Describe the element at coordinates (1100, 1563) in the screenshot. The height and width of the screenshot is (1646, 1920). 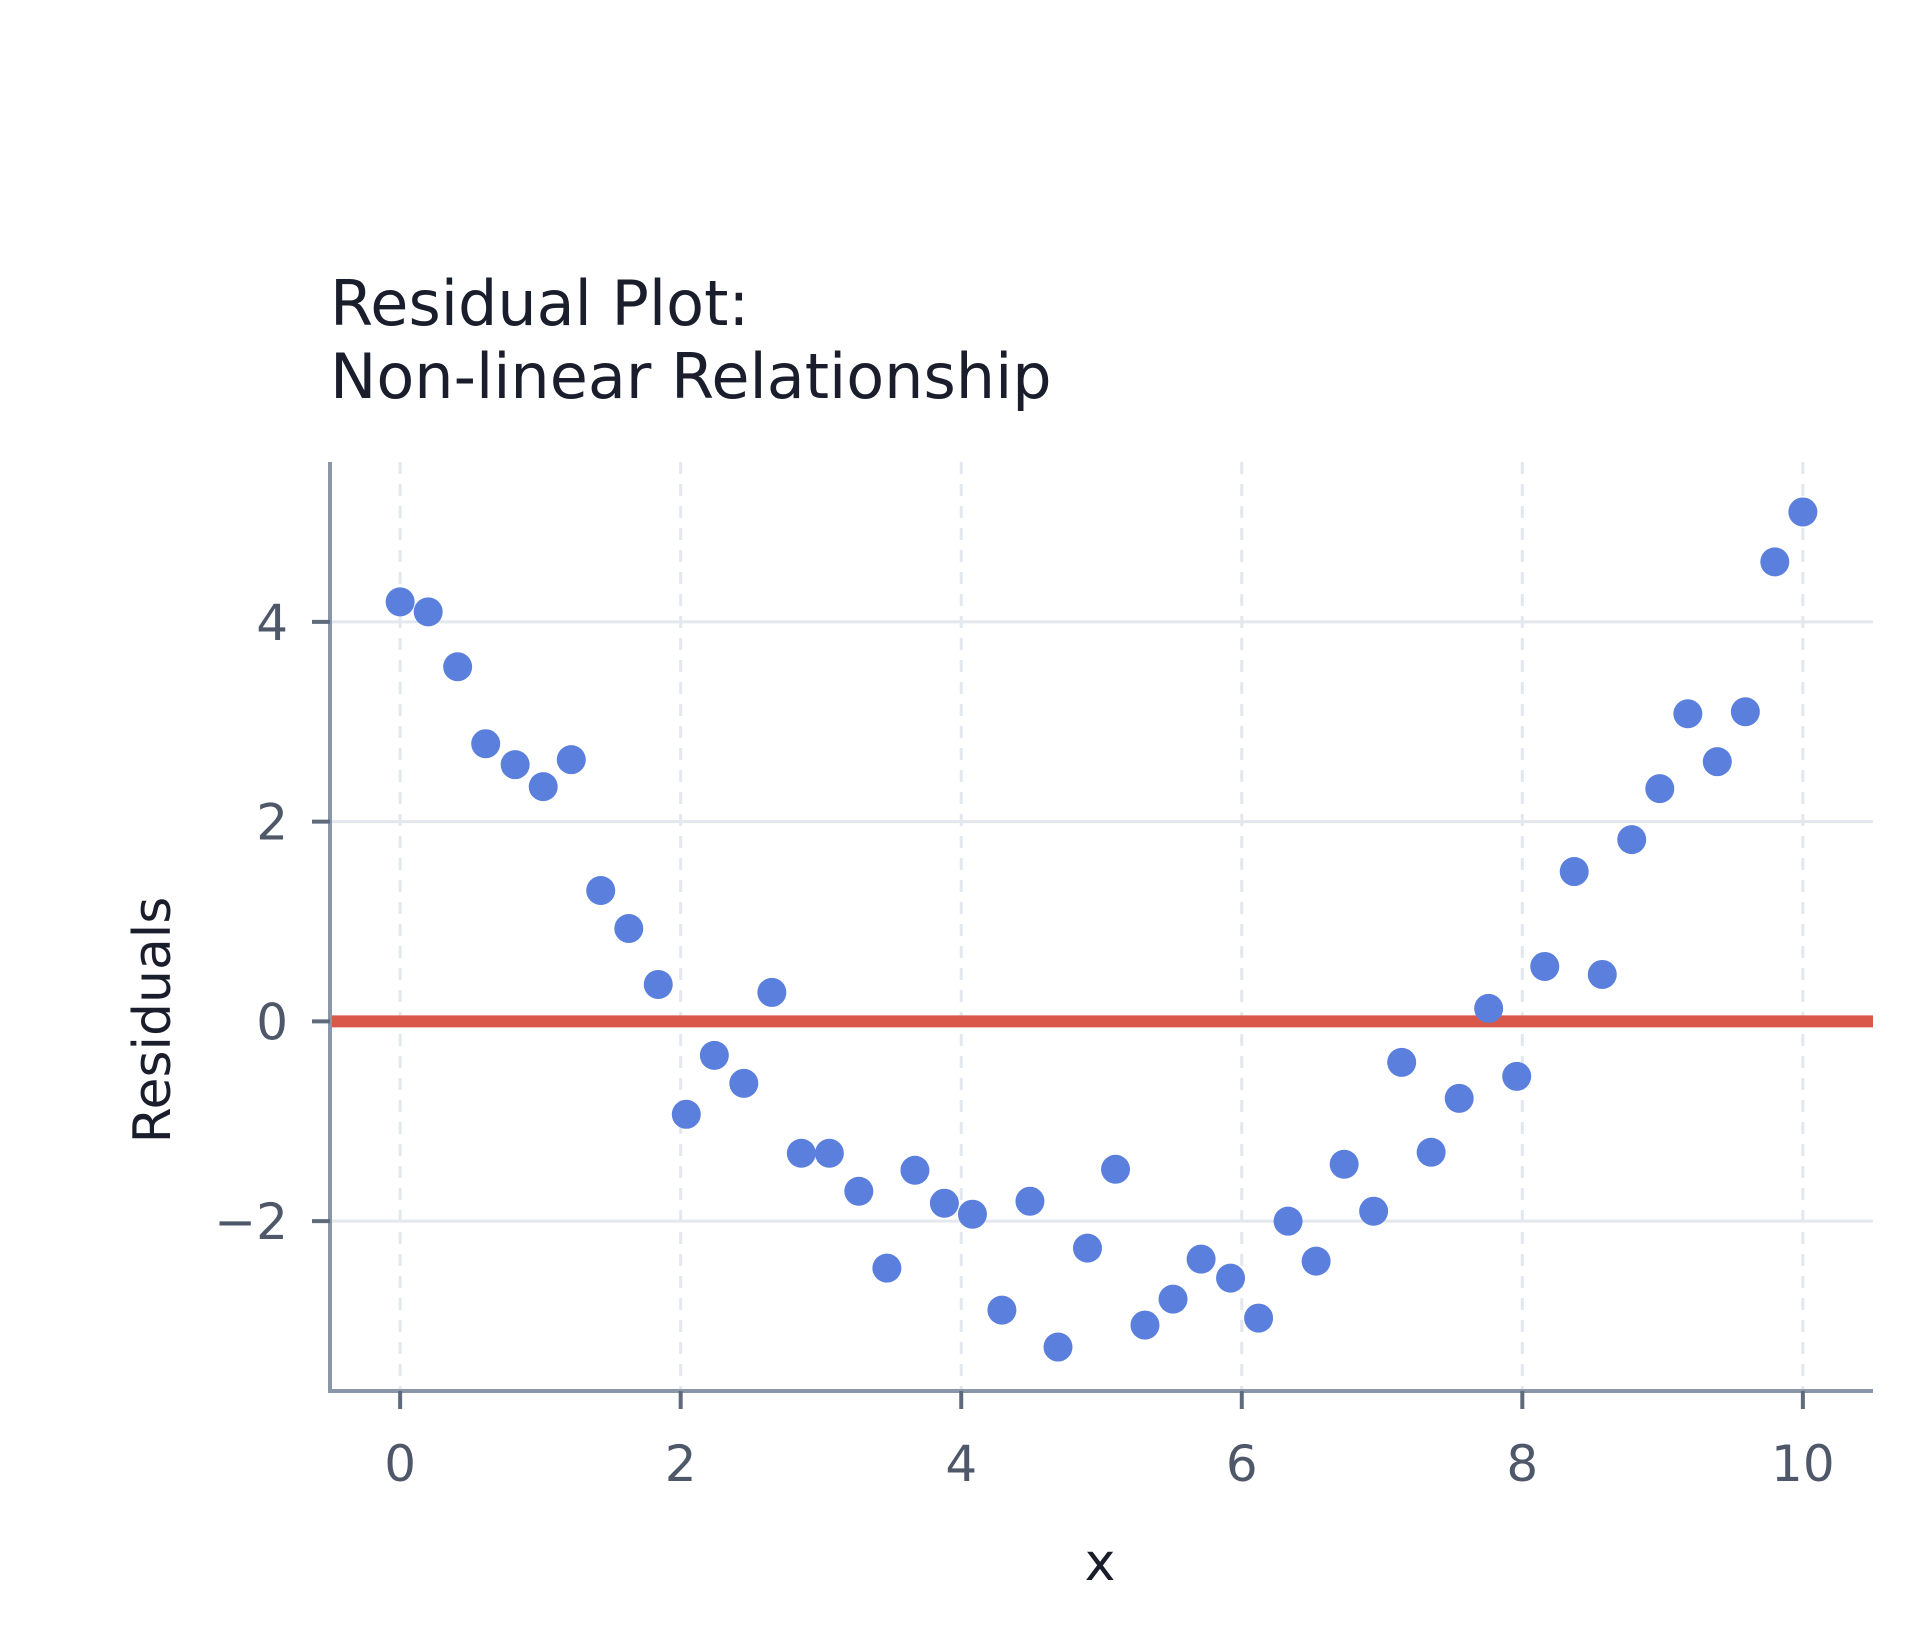
I see `x-axis-label: x` at that location.